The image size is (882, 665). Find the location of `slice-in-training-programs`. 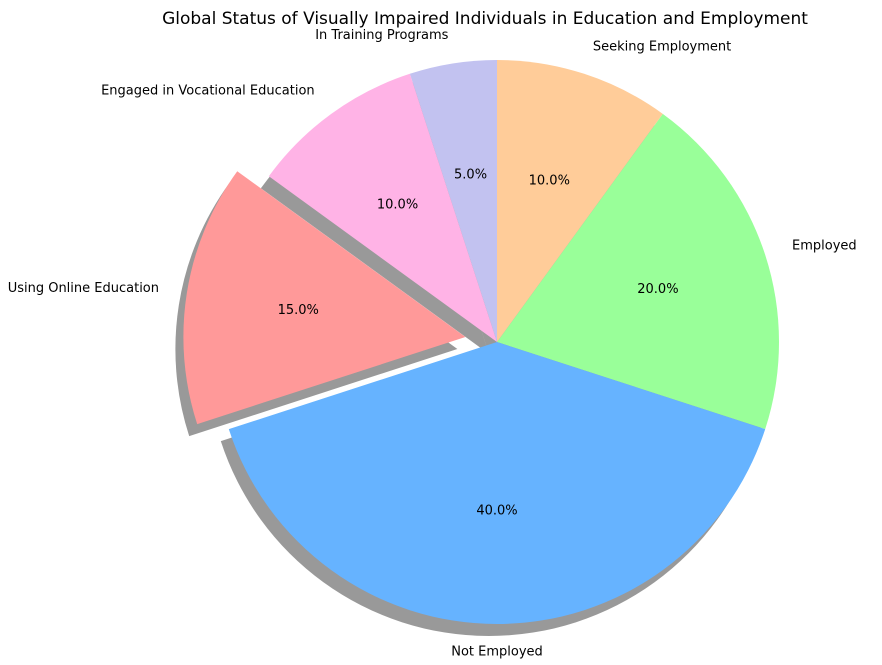

slice-in-training-programs is located at coordinates (453, 201).